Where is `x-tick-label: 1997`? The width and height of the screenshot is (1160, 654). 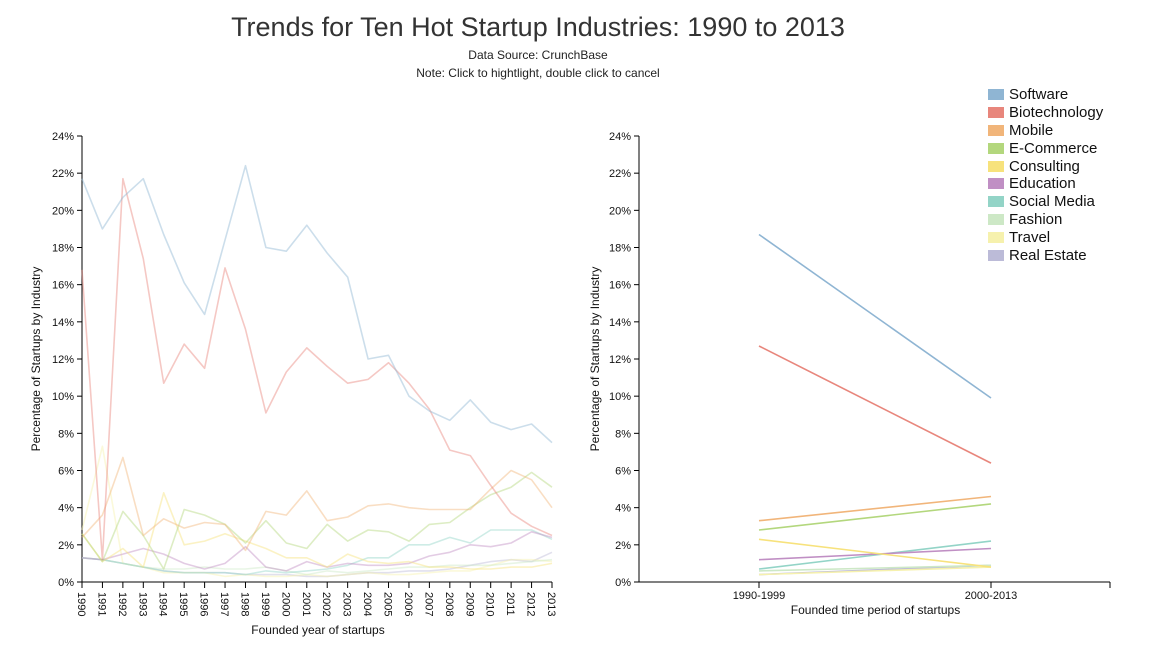 x-tick-label: 1997 is located at coordinates (224, 604).